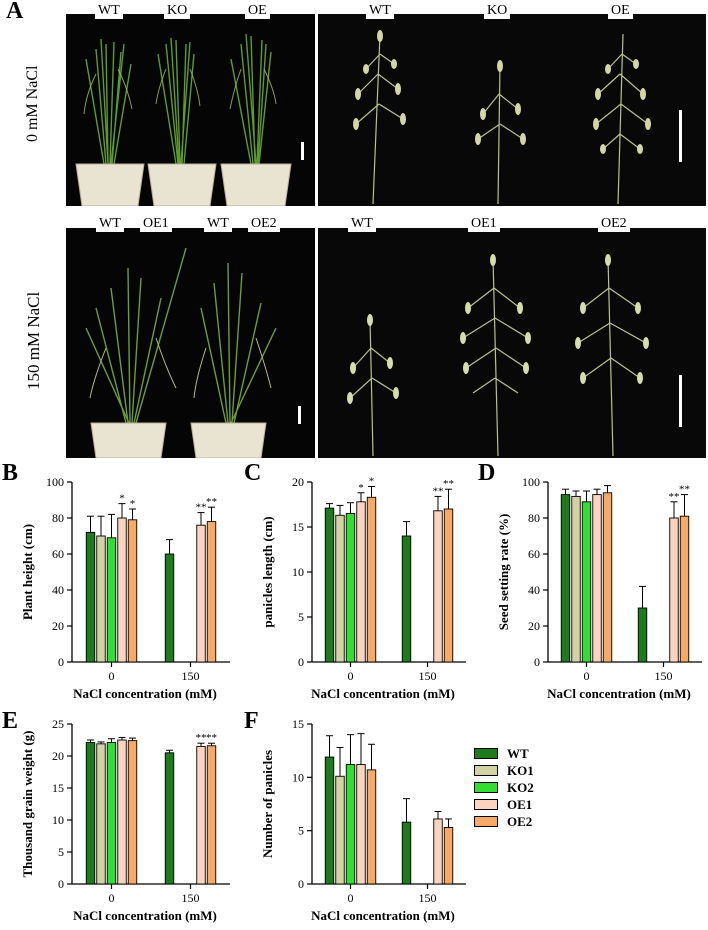  What do you see at coordinates (189, 119) in the screenshot?
I see `rice-plants-image` at bounding box center [189, 119].